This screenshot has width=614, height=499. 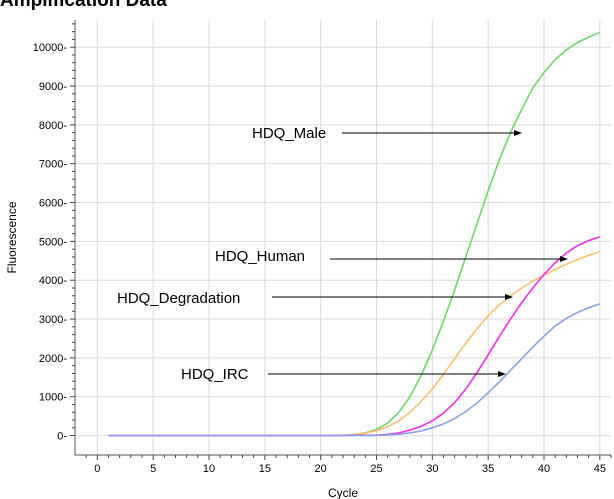 What do you see at coordinates (83, 5) in the screenshot?
I see `page-title: Amplification Data` at bounding box center [83, 5].